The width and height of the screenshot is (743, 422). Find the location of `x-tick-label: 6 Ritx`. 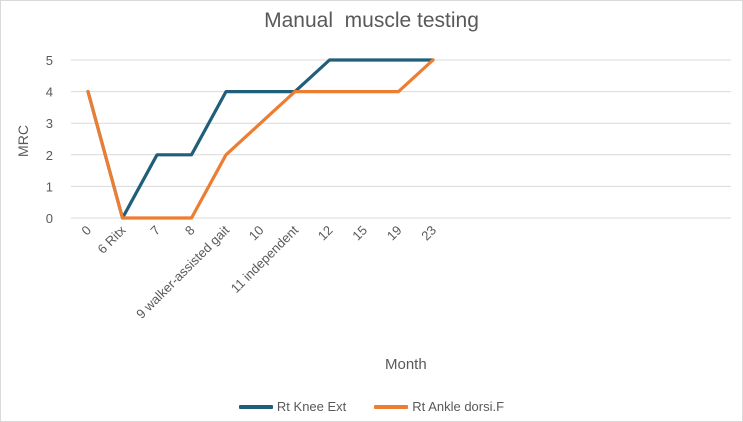

x-tick-label: 6 Ritx is located at coordinates (112, 239).